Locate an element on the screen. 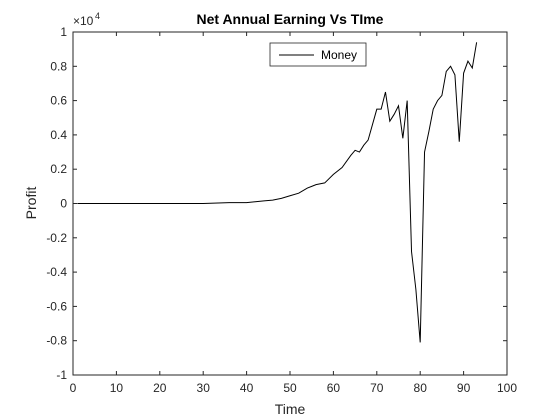 This screenshot has height=420, width=560. x-tick-label: 100 is located at coordinates (507, 388).